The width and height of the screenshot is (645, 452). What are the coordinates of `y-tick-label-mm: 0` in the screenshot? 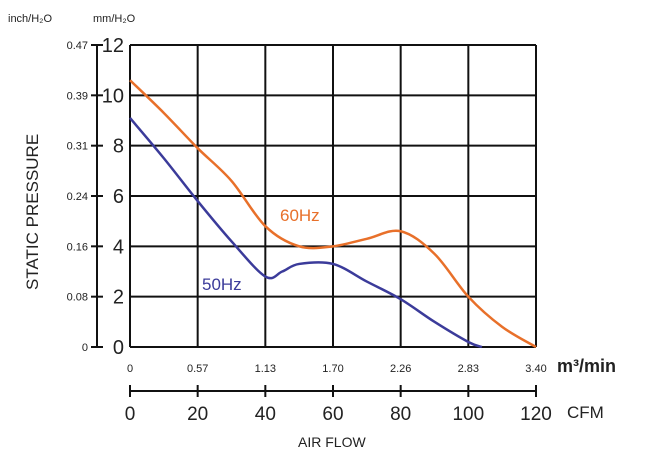 It's located at (118, 348).